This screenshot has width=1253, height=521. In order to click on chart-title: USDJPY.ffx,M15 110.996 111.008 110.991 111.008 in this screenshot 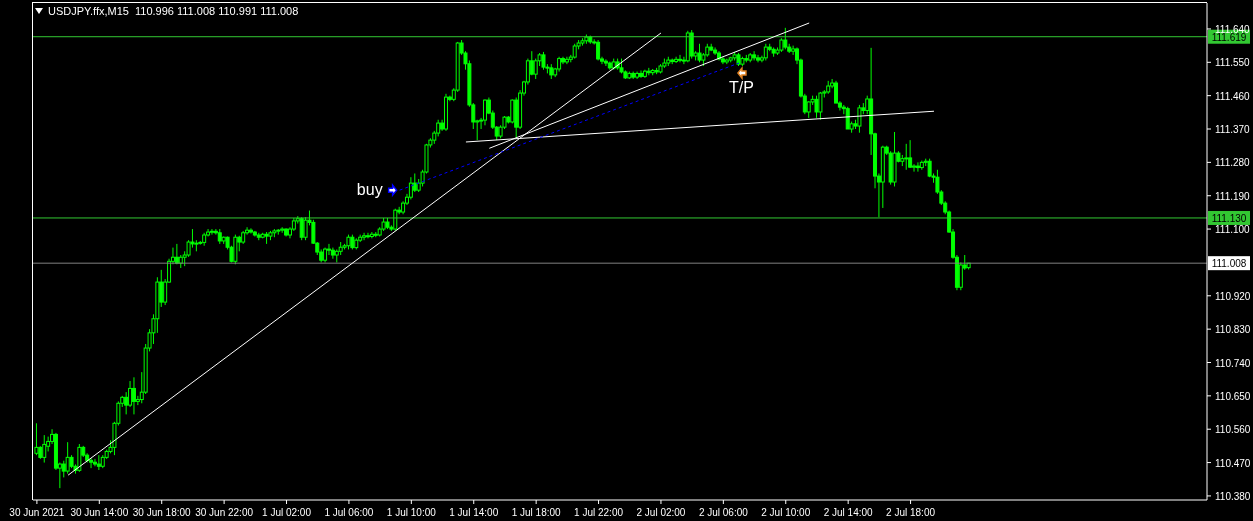, I will do `click(173, 11)`.